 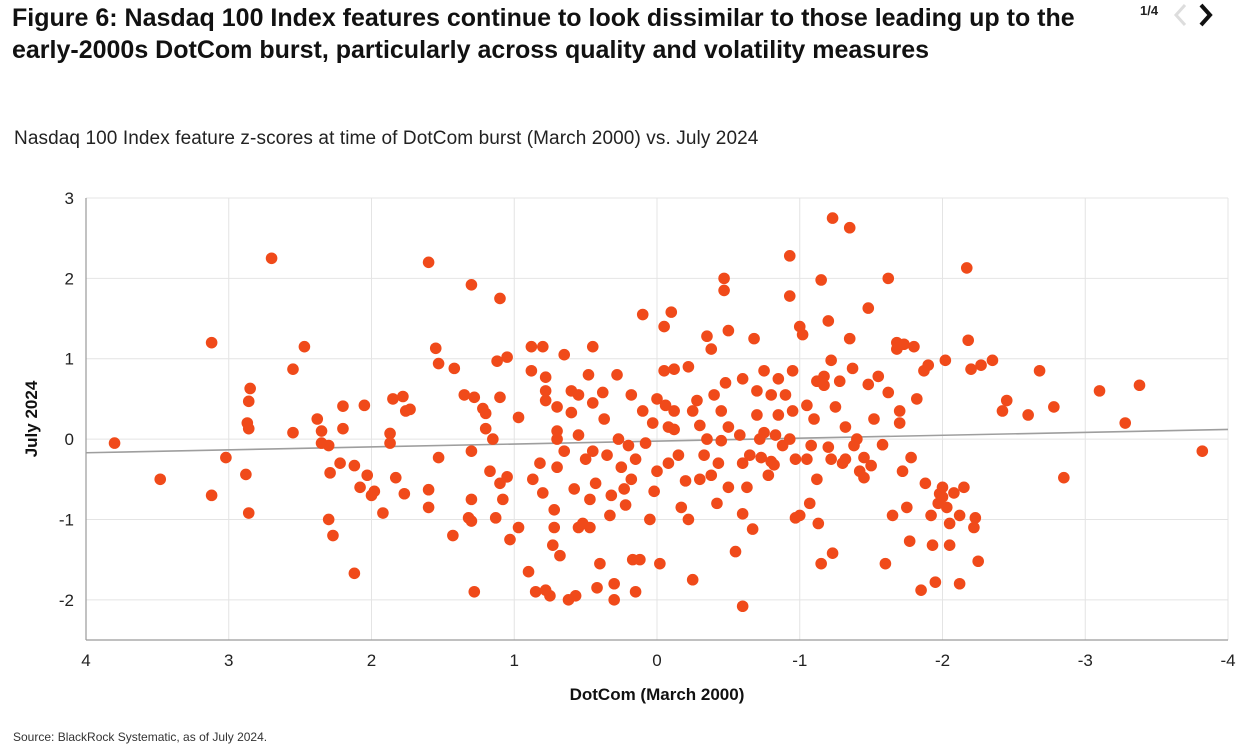 What do you see at coordinates (1180, 17) in the screenshot?
I see `chevron-left-icon` at bounding box center [1180, 17].